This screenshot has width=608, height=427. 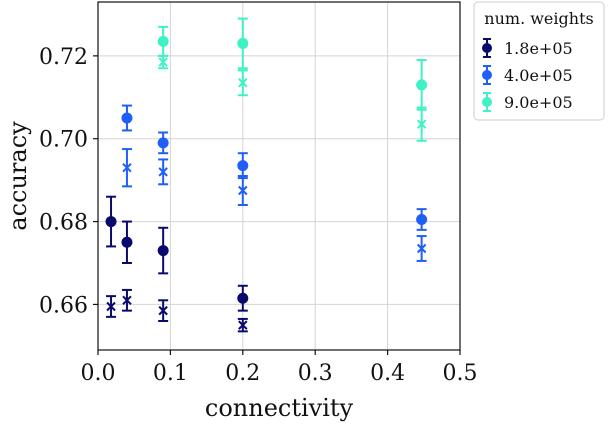 What do you see at coordinates (279, 408) in the screenshot?
I see `x-axis-label: connectivity` at bounding box center [279, 408].